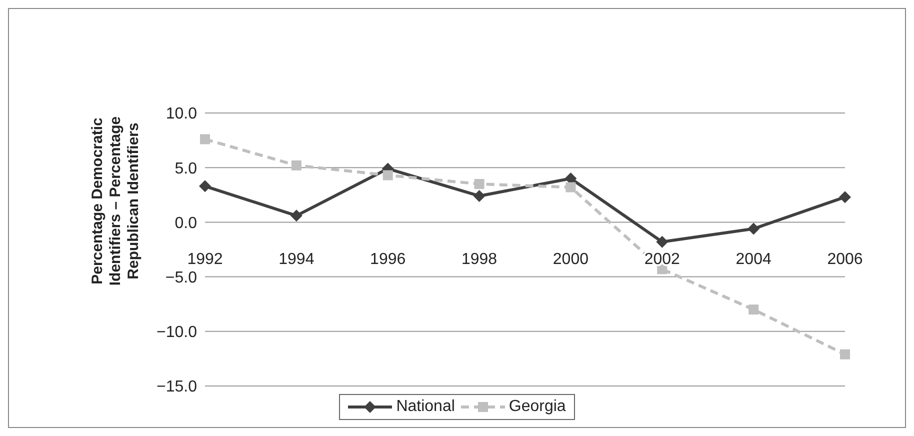 The width and height of the screenshot is (914, 436). Describe the element at coordinates (845, 259) in the screenshot. I see `x-tick-label: 2006` at that location.